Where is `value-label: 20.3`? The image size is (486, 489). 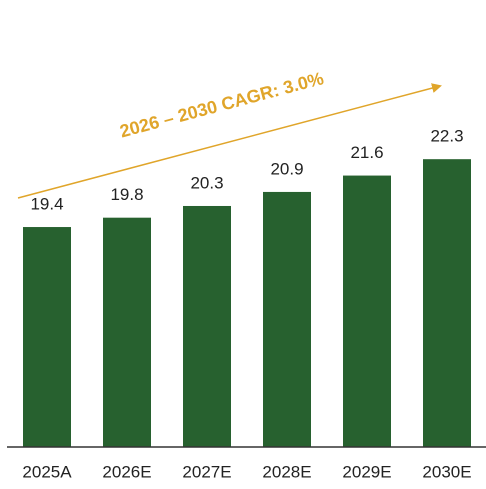 value-label: 20.3 is located at coordinates (206, 182).